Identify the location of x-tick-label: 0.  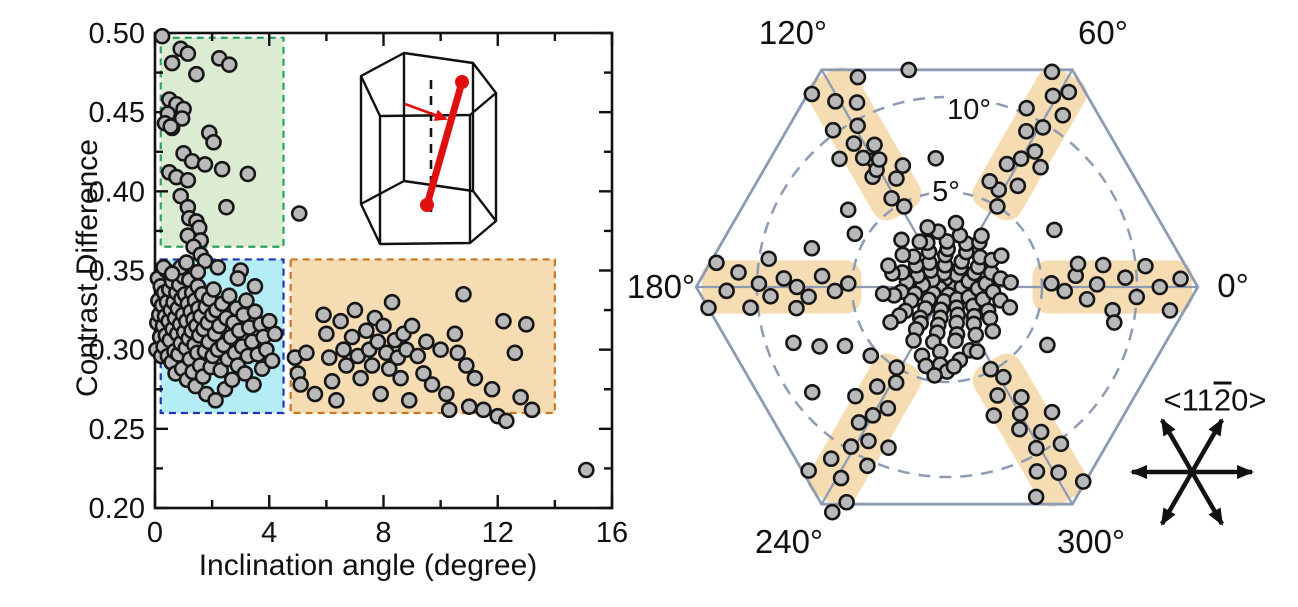
(155, 533).